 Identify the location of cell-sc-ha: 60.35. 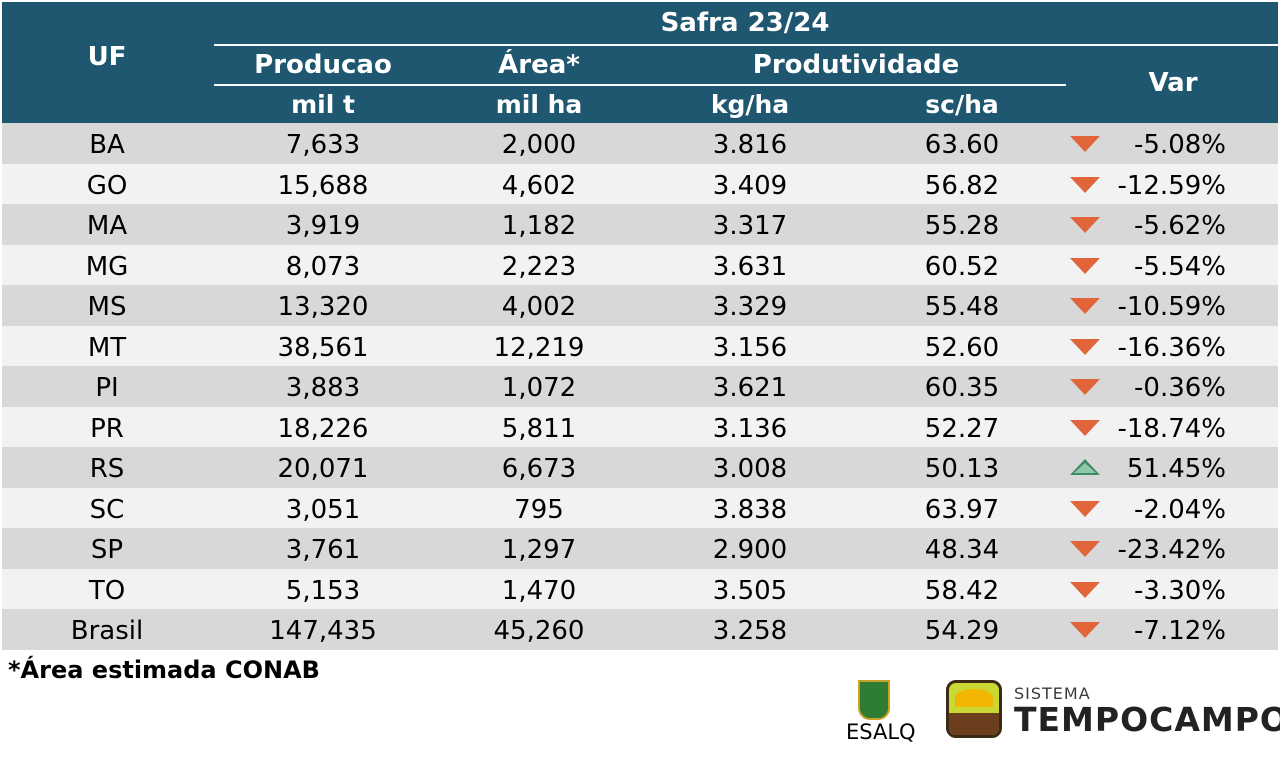
(962, 388).